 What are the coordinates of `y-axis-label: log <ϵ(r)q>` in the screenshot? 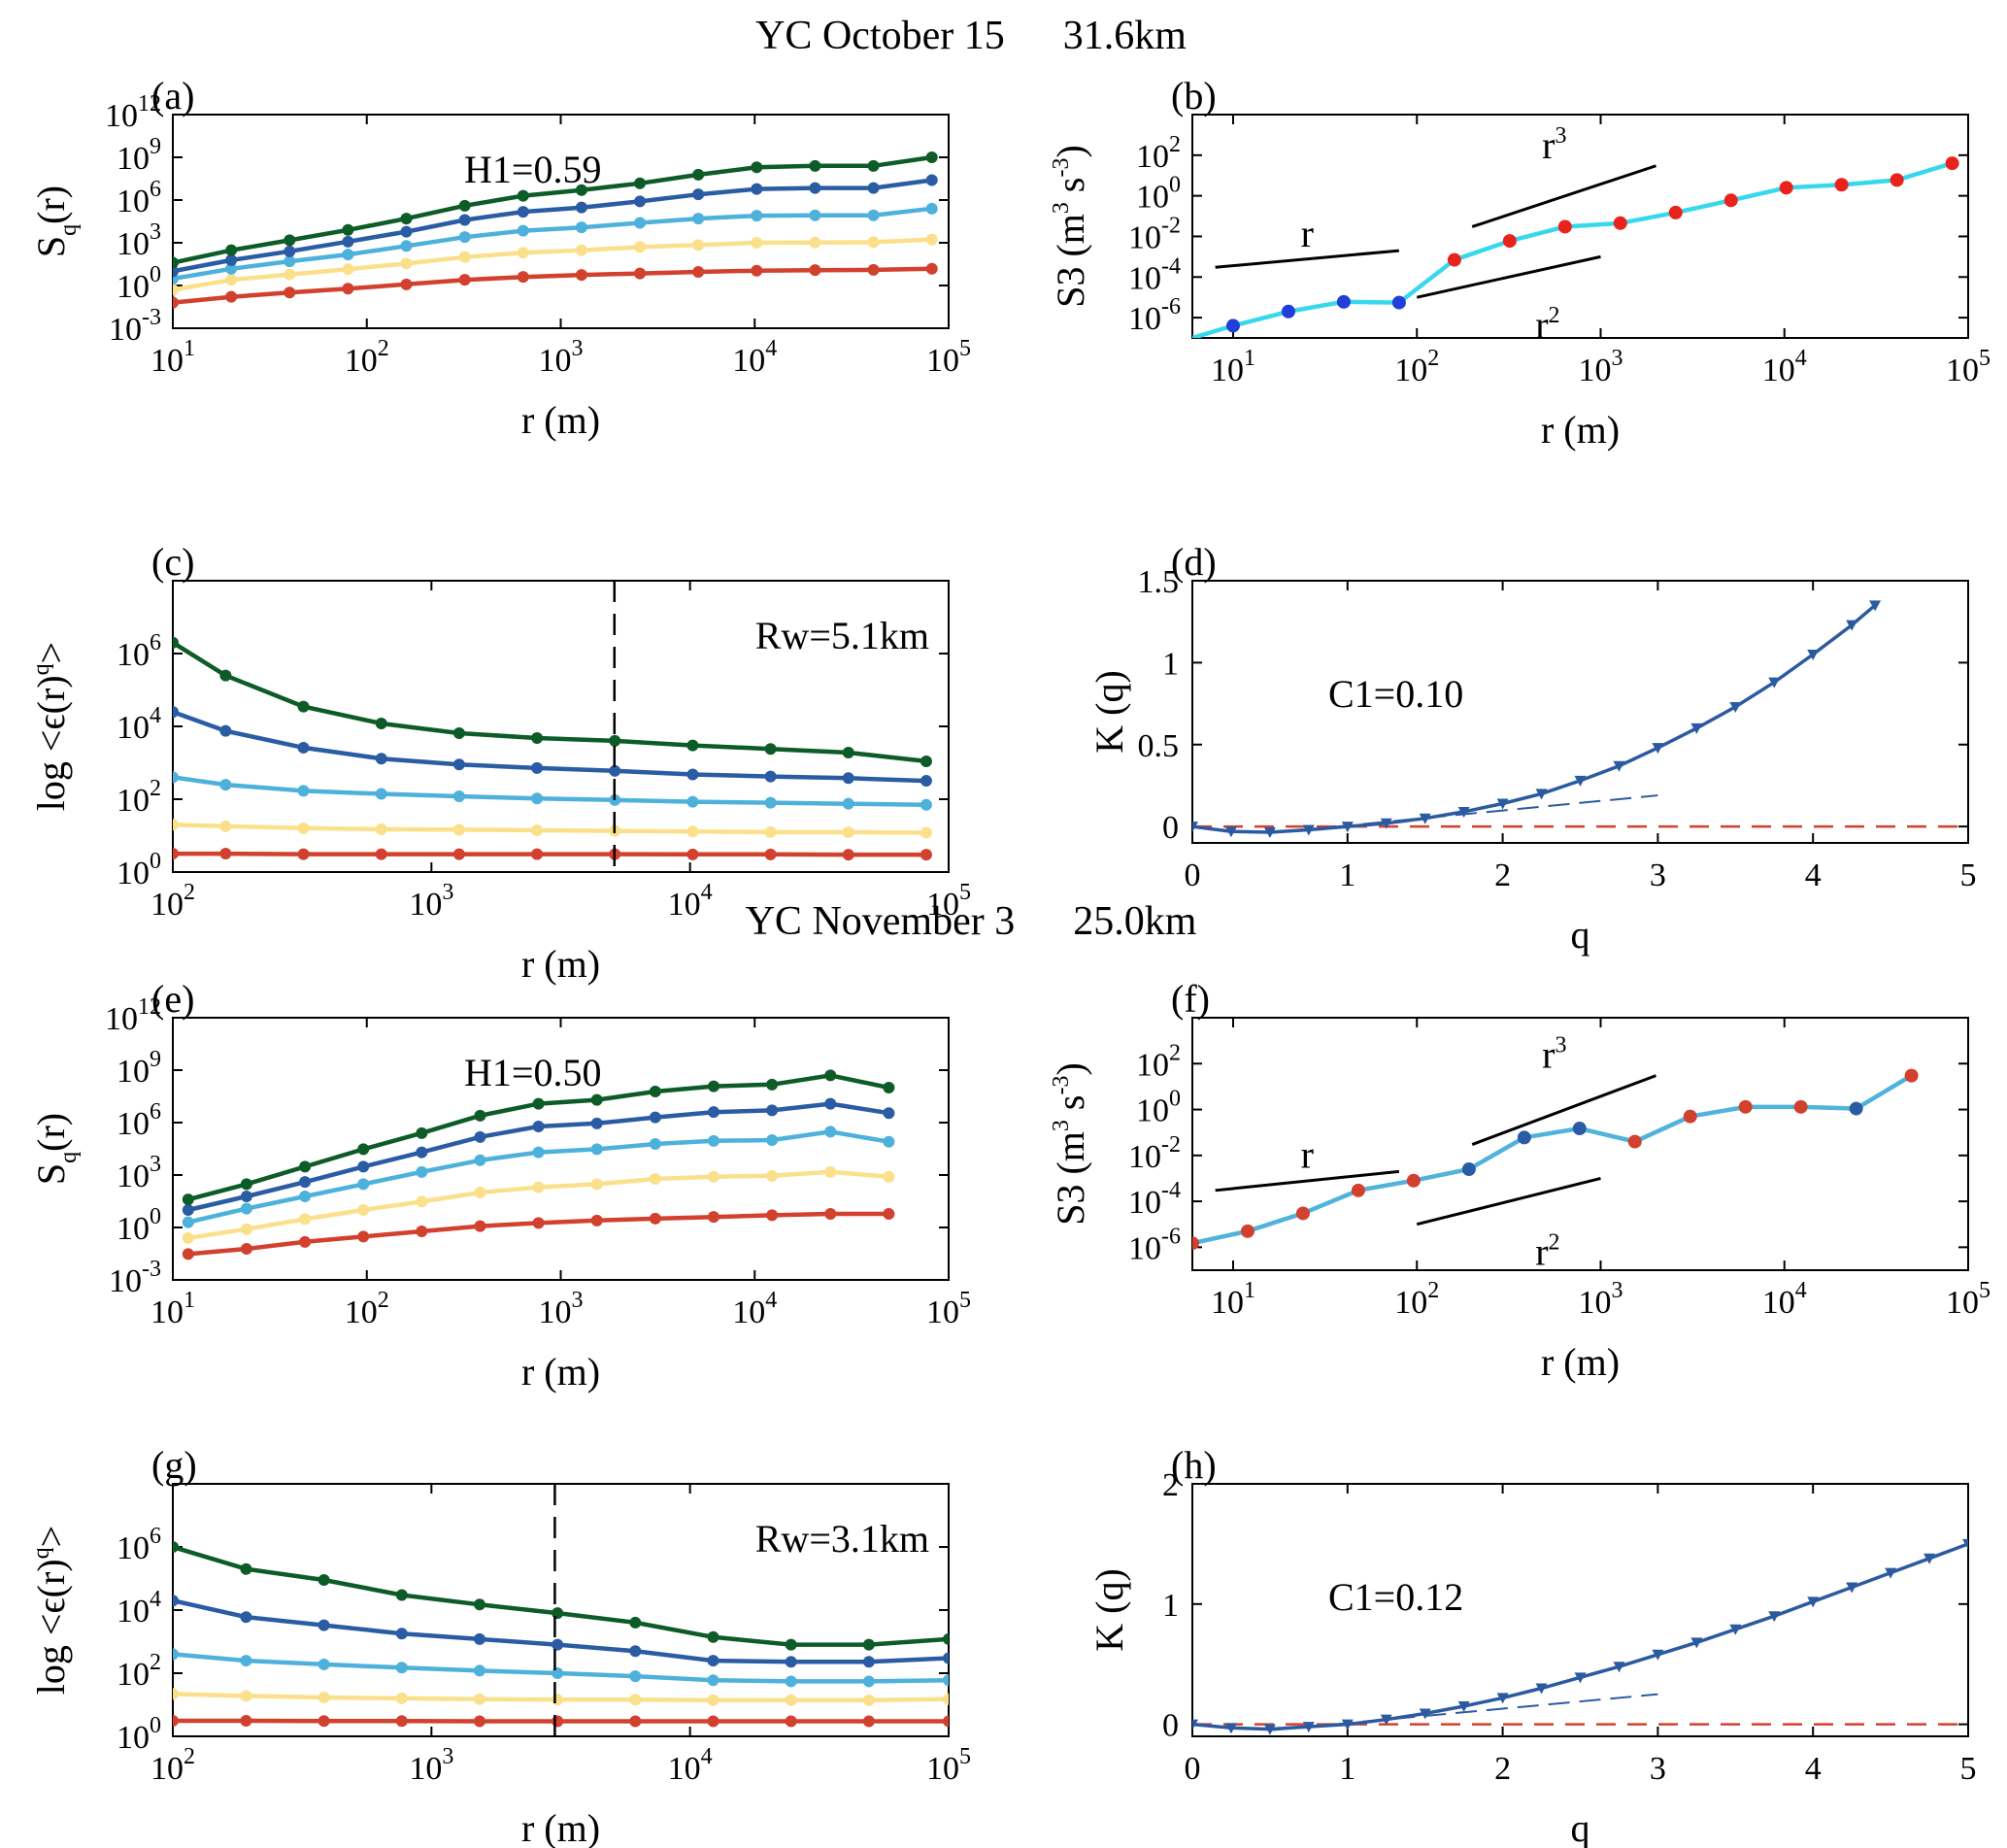 It's located at (51, 726).